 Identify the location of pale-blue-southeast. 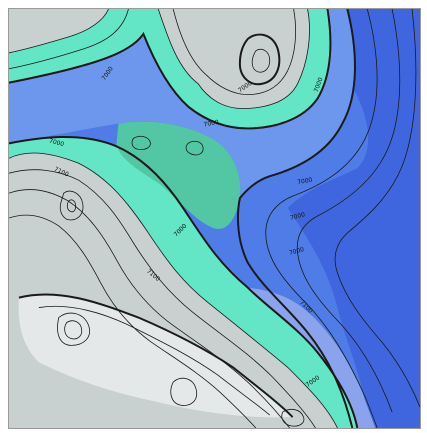
(311, 357).